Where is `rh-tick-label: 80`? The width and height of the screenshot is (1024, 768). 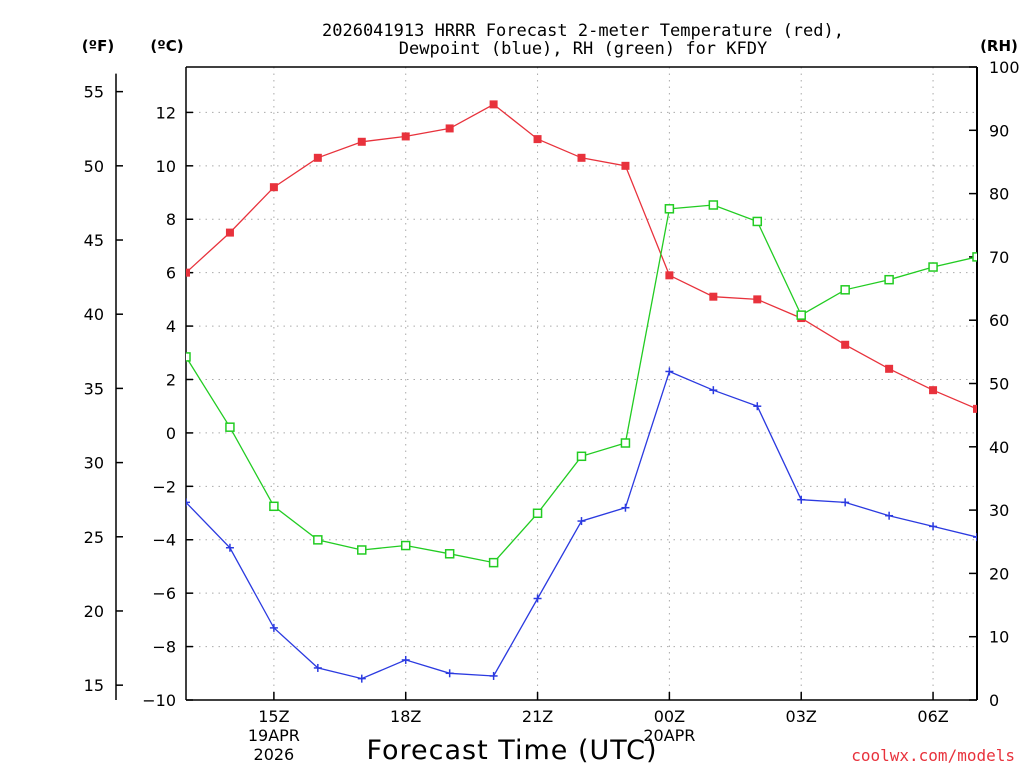 rh-tick-label: 80 is located at coordinates (999, 194).